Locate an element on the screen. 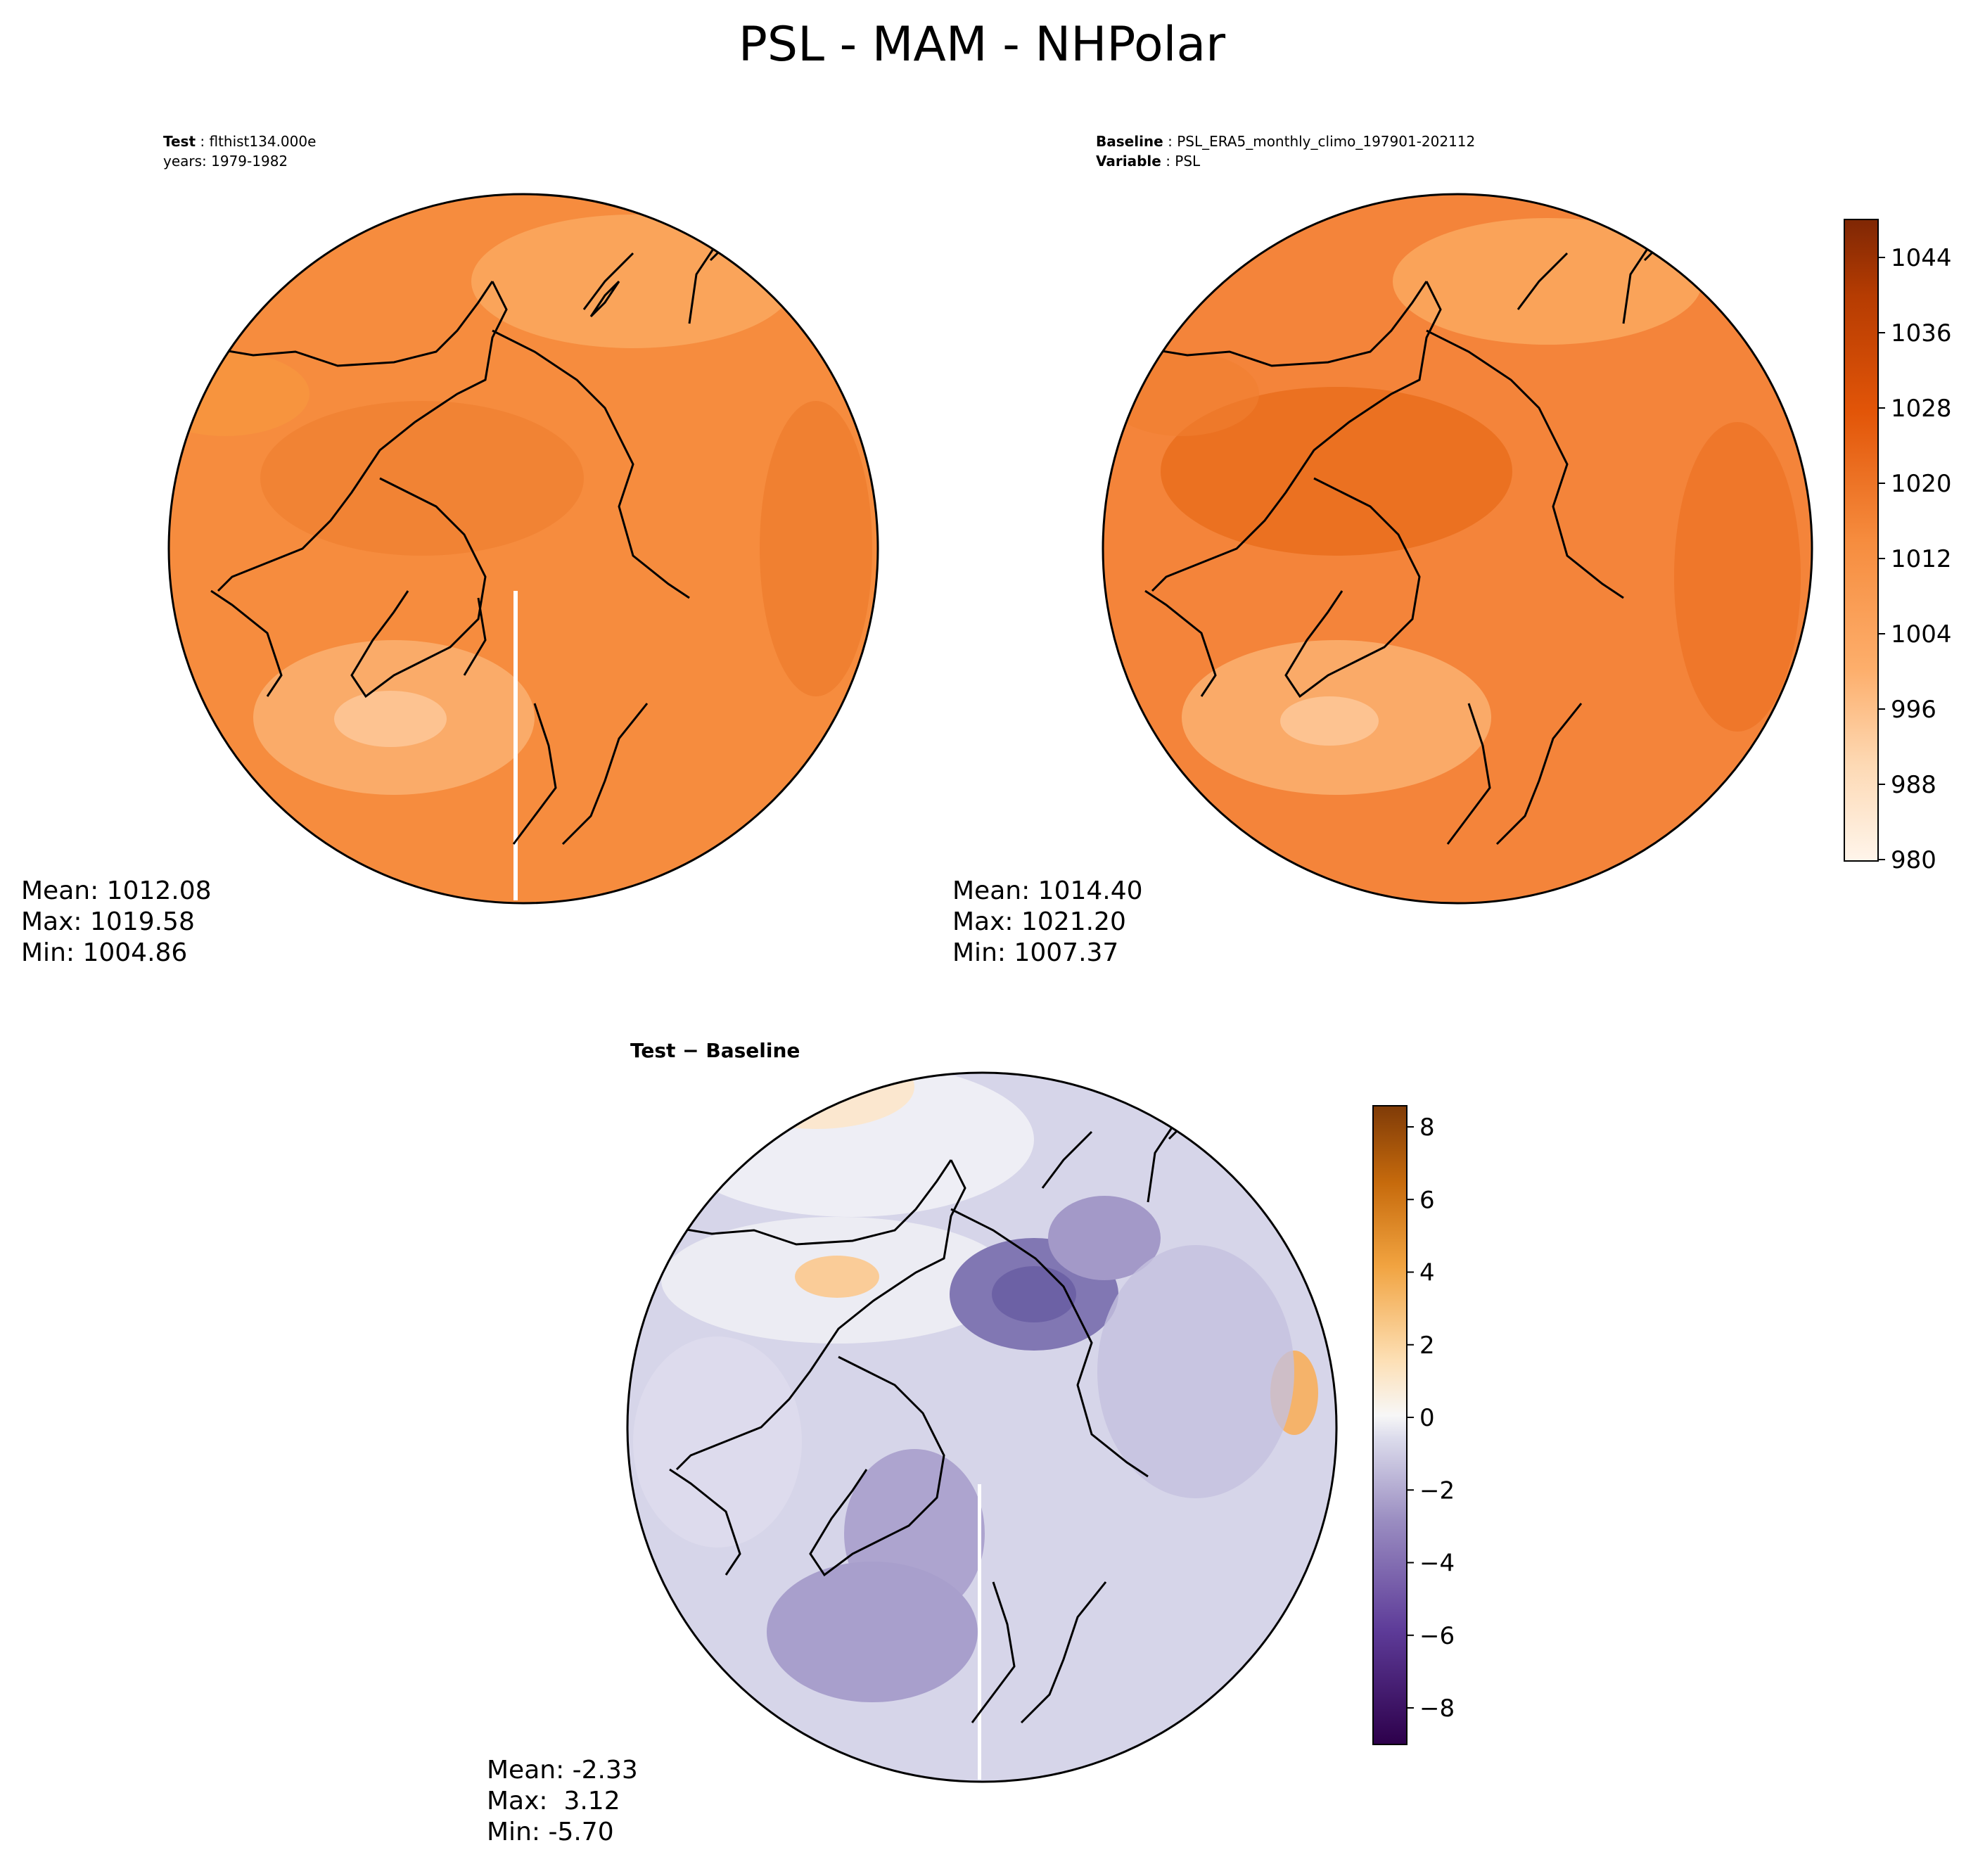 The image size is (1985, 1876). diff-colorbar-tick-label: 8 is located at coordinates (1427, 1128).